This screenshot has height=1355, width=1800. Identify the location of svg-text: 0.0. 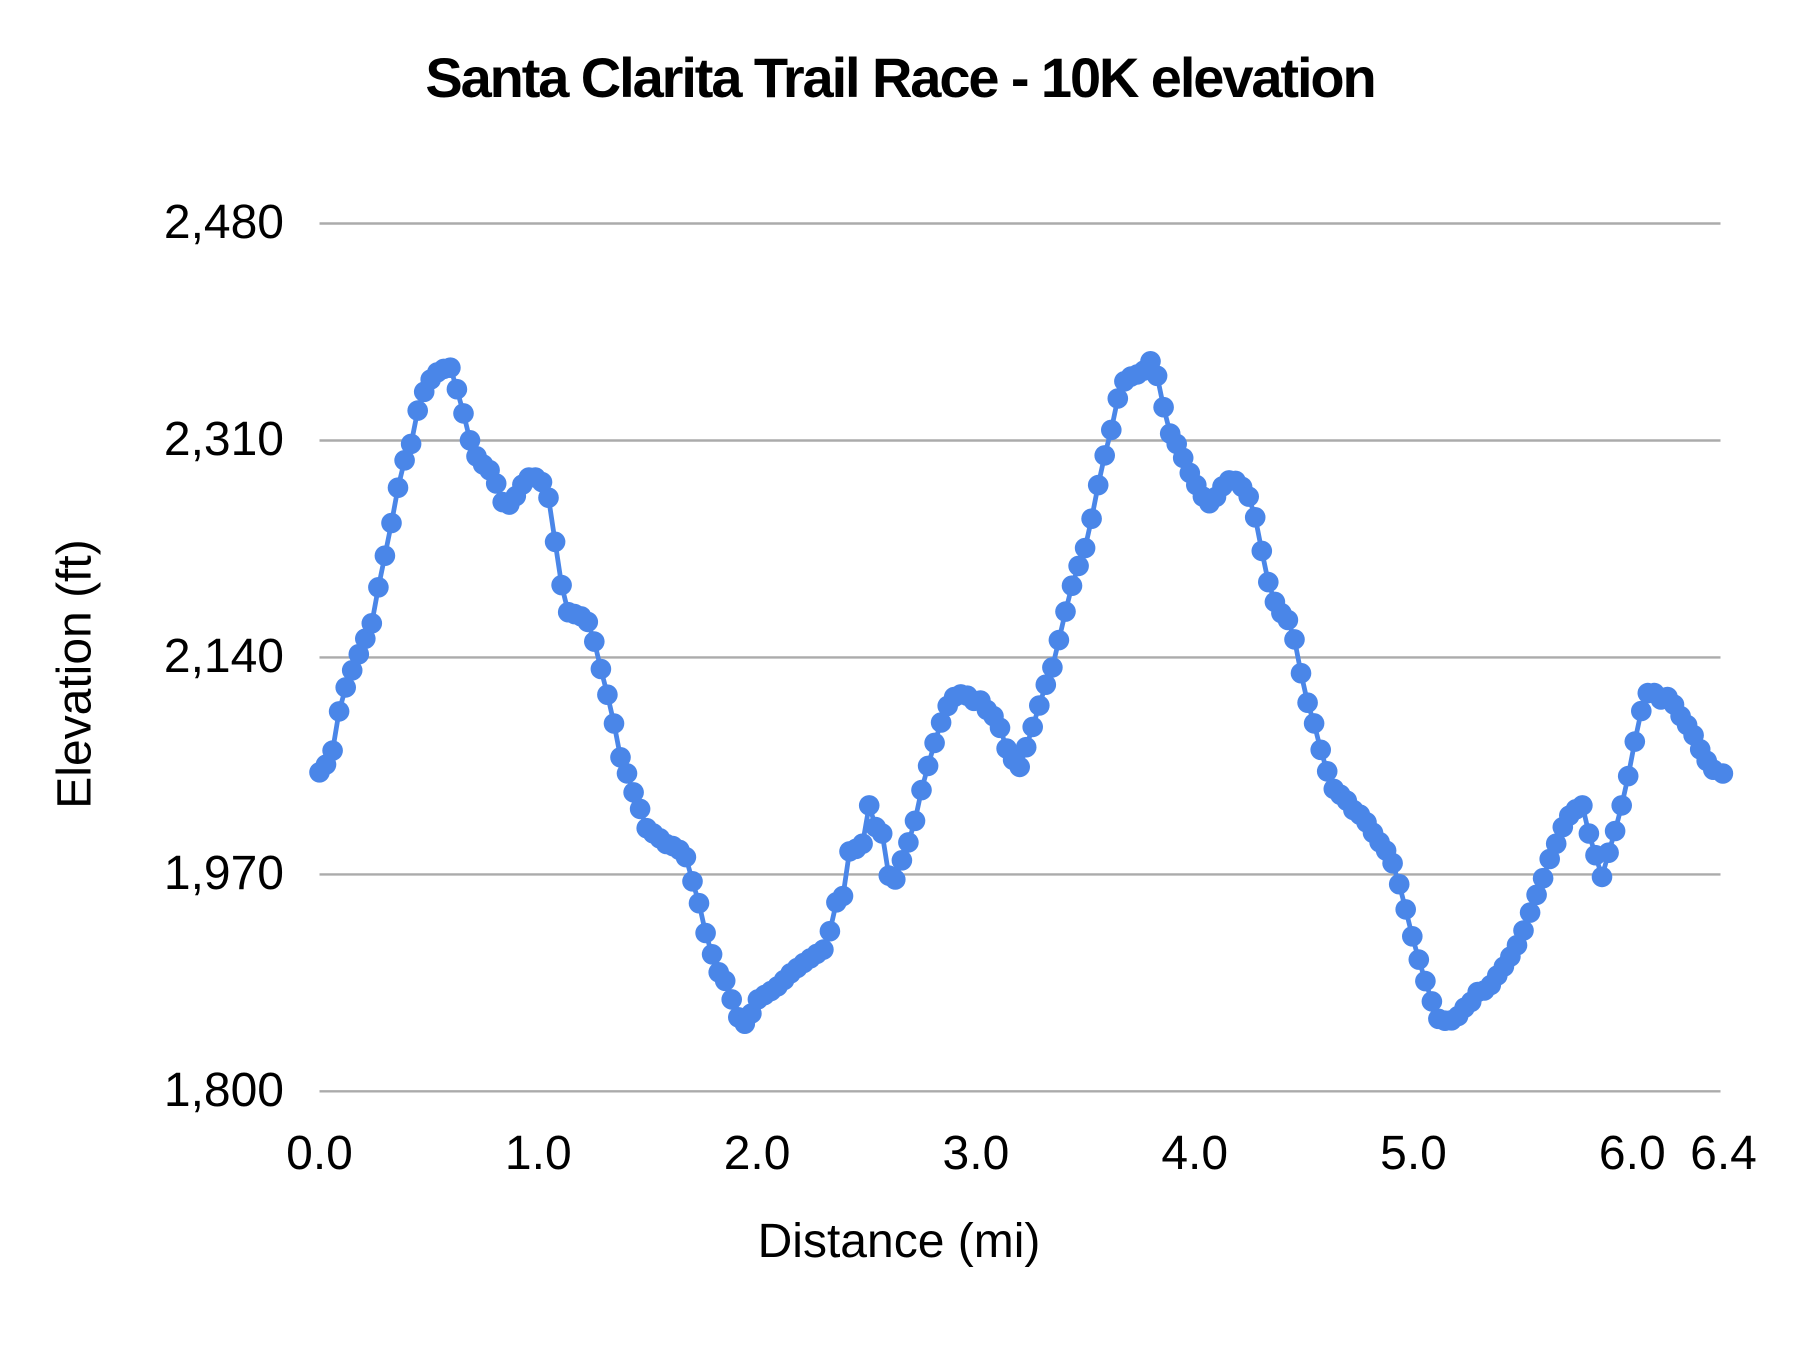
(319, 1153).